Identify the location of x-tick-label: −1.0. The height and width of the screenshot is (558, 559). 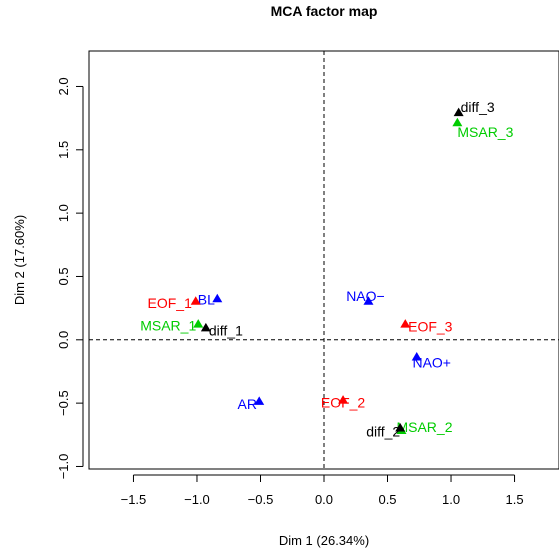
(197, 499).